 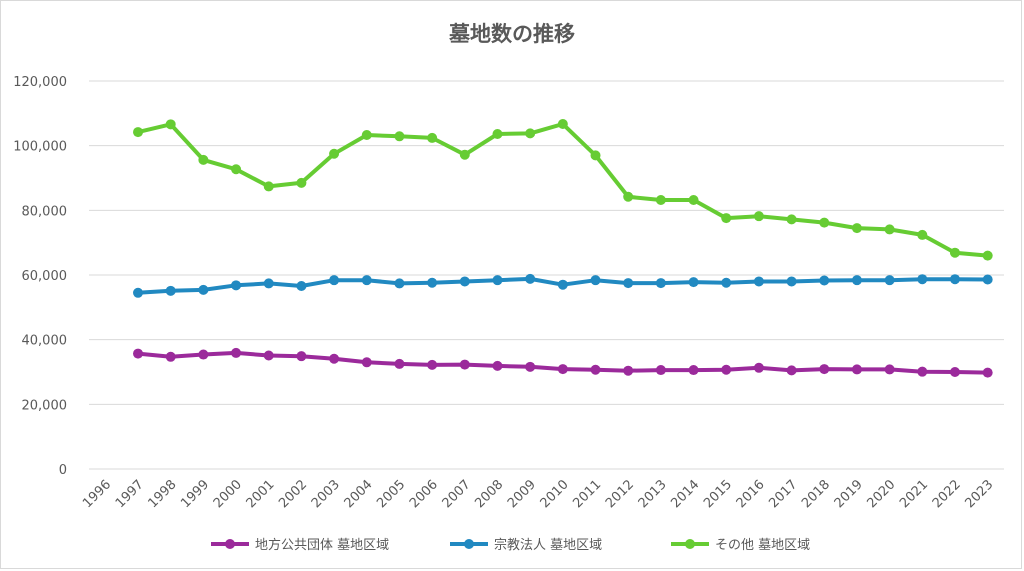 I want to click on legend-marker, so click(x=690, y=544).